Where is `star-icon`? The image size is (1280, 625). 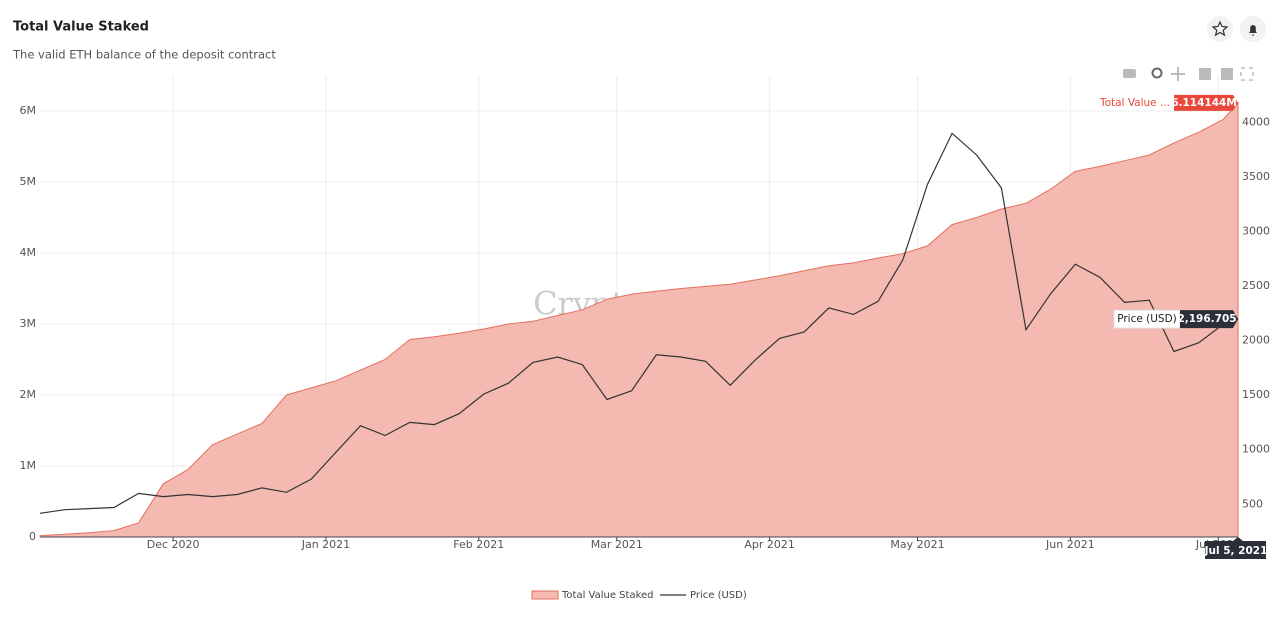
star-icon is located at coordinates (1220, 28).